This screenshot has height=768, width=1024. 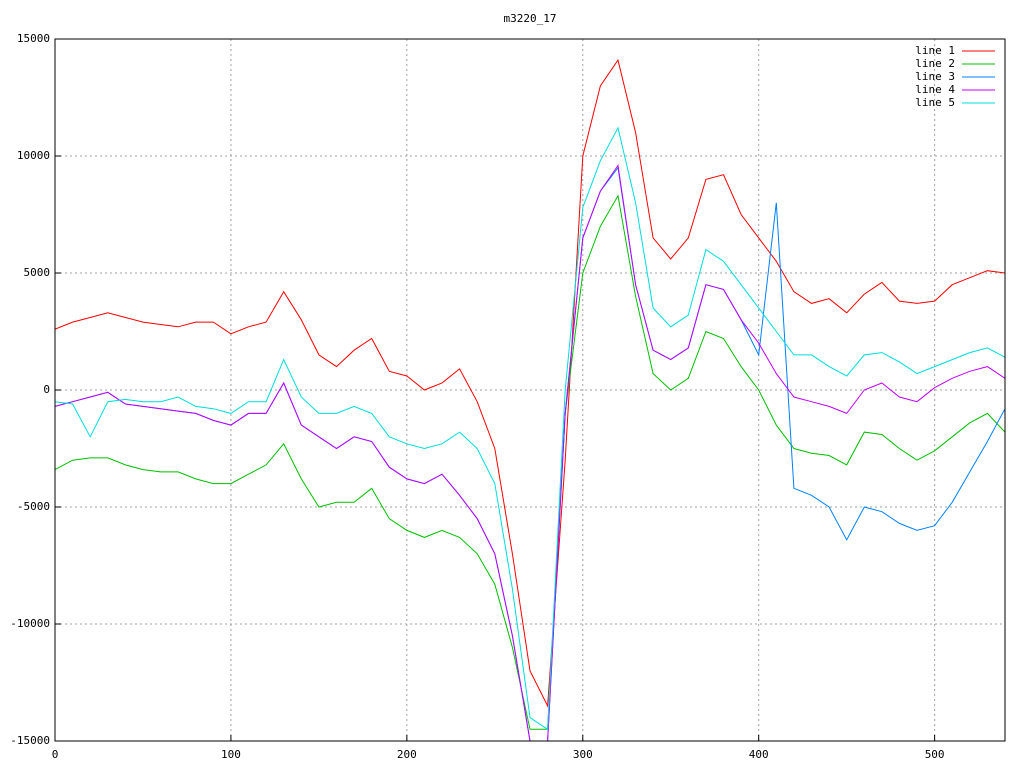 What do you see at coordinates (935, 76) in the screenshot?
I see `legend-label: line 3` at bounding box center [935, 76].